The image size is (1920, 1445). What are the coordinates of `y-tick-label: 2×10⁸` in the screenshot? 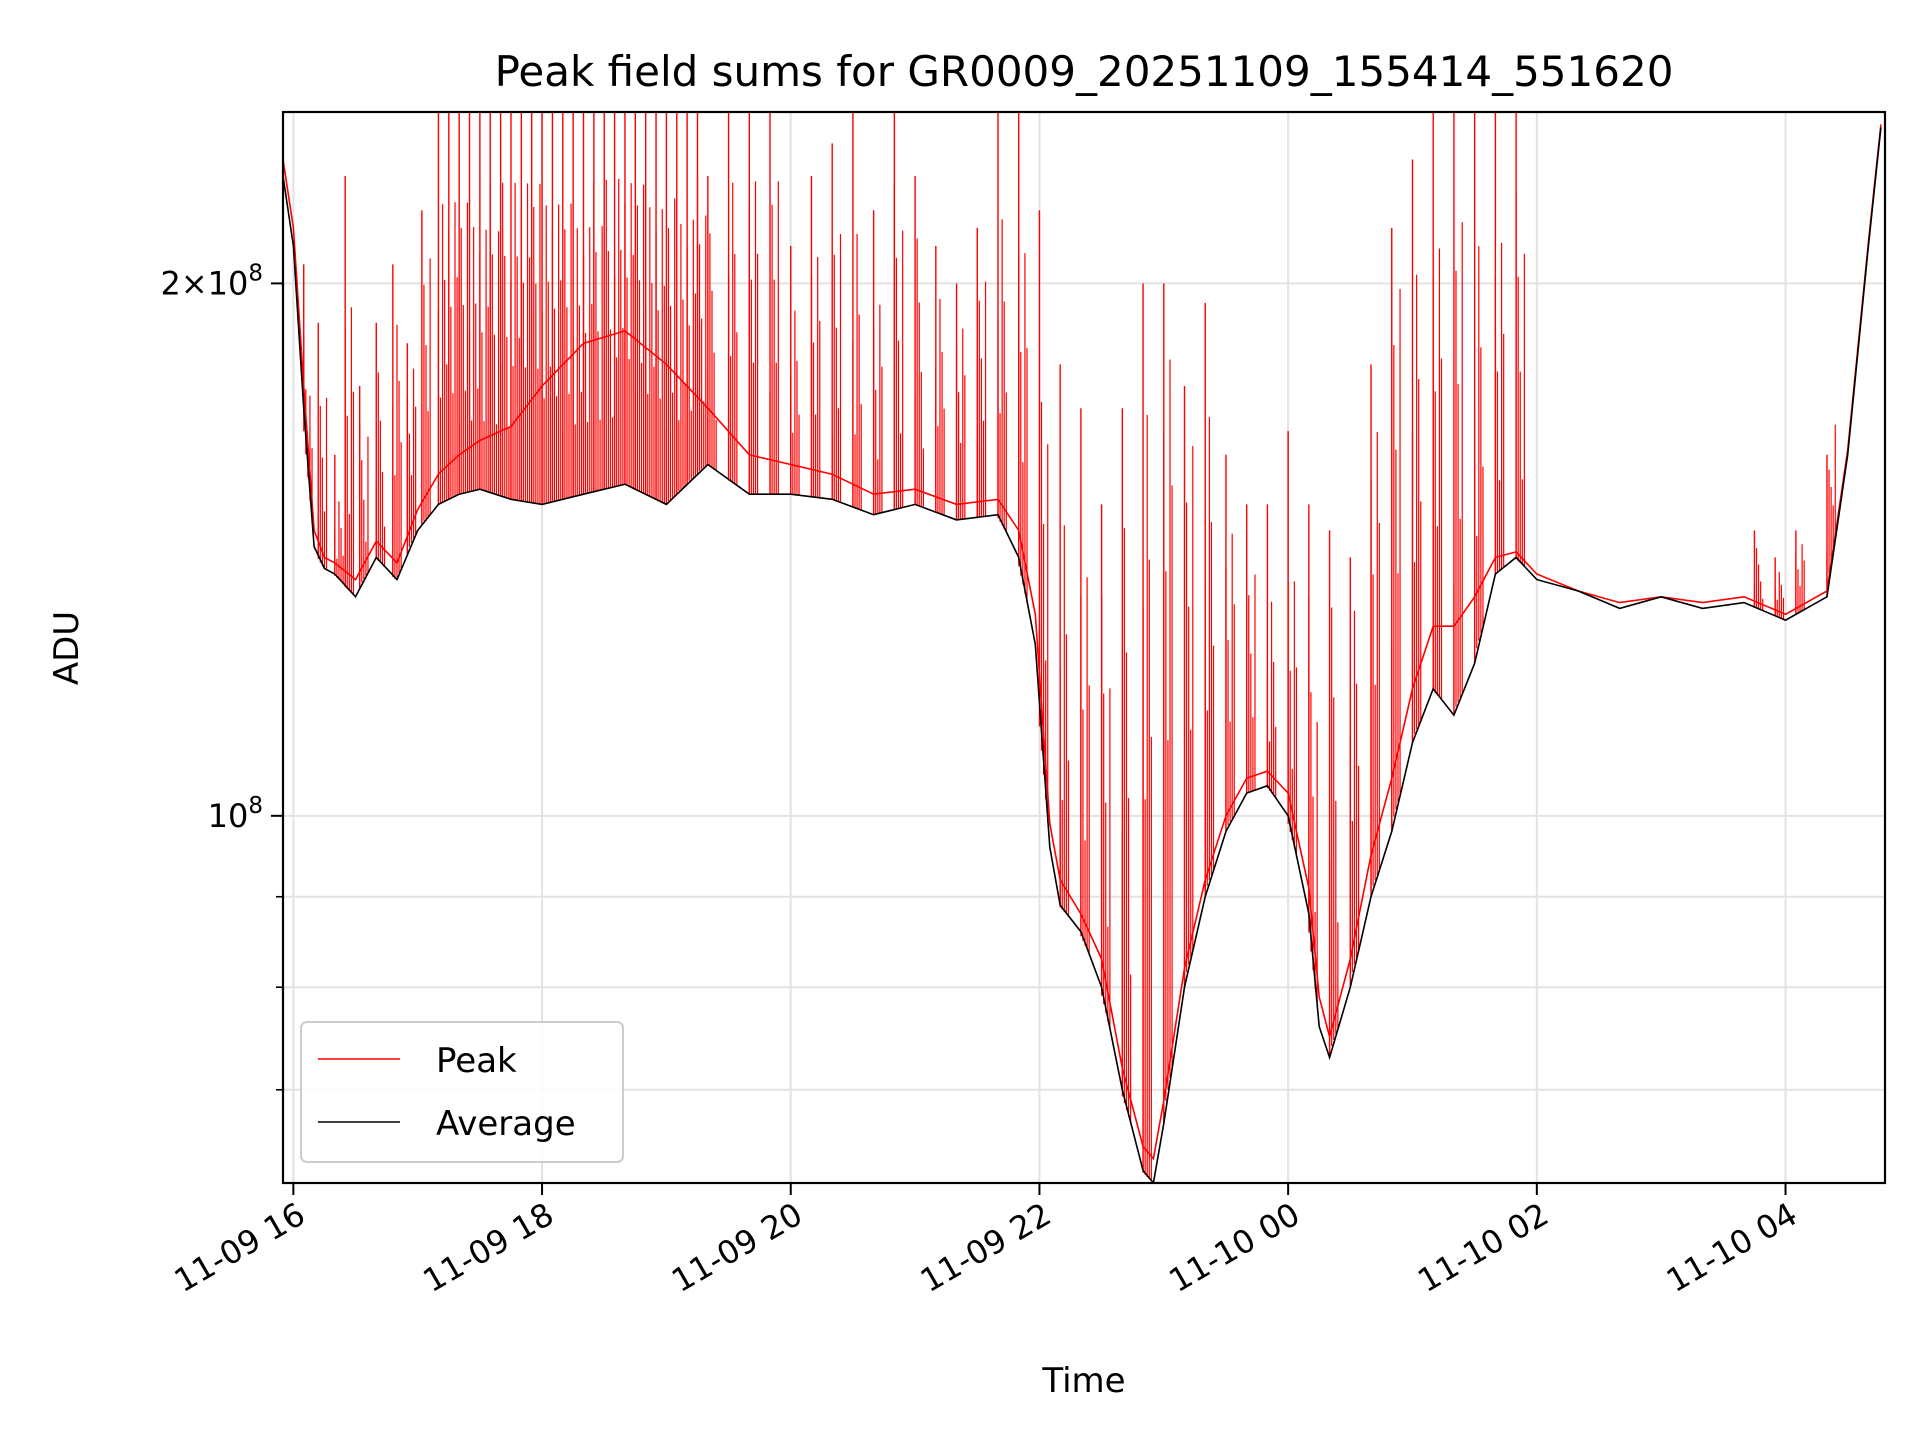 It's located at (211, 281).